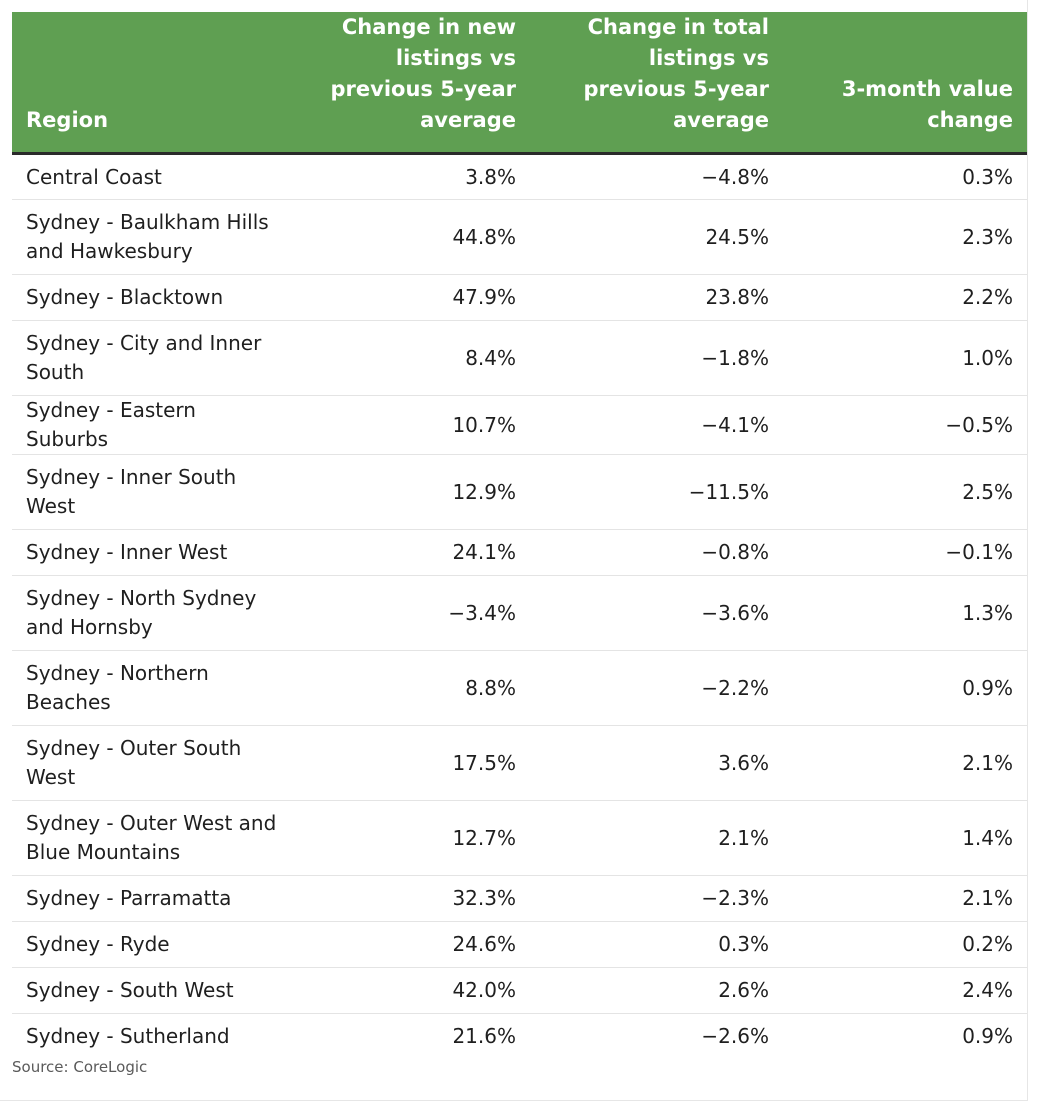  What do you see at coordinates (413, 297) in the screenshot?
I see `cell-new-listings: 47.9%` at bounding box center [413, 297].